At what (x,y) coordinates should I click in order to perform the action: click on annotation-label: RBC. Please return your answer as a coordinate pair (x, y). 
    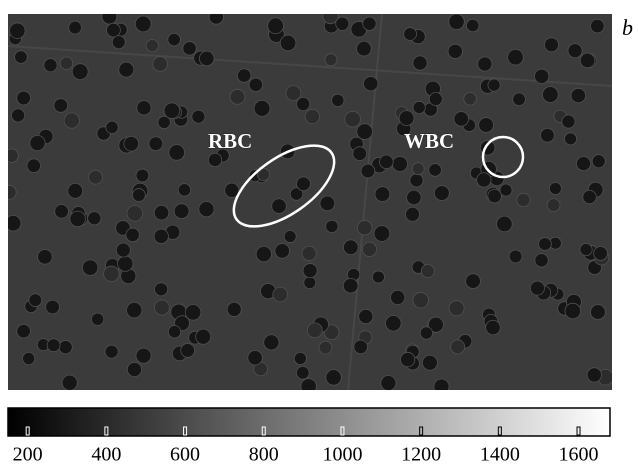
    Looking at the image, I should click on (230, 141).